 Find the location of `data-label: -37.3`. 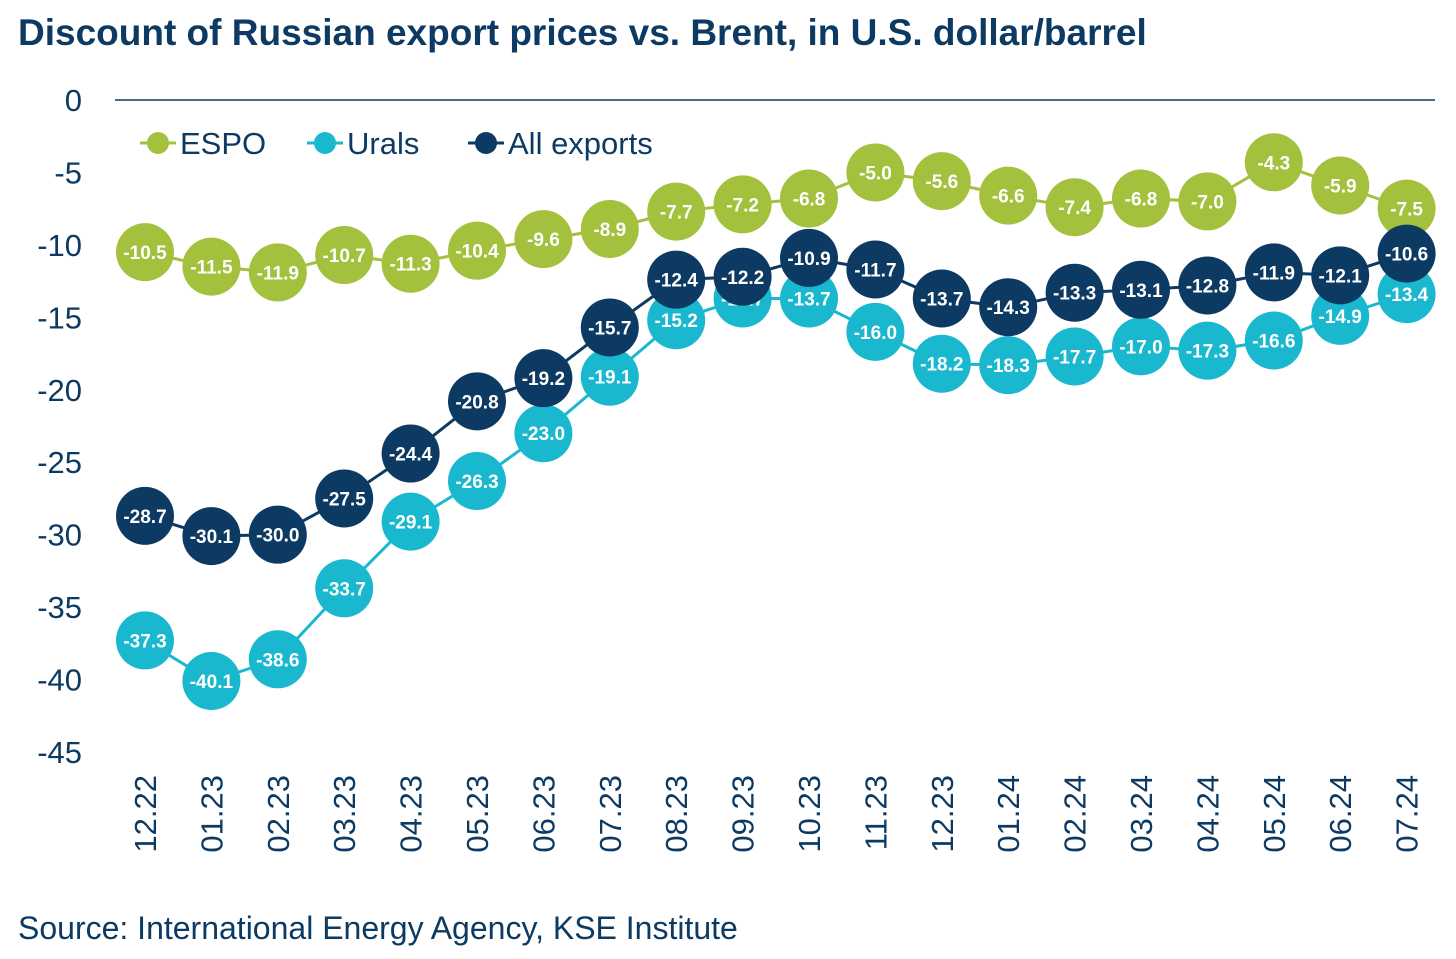

data-label: -37.3 is located at coordinates (144, 641).